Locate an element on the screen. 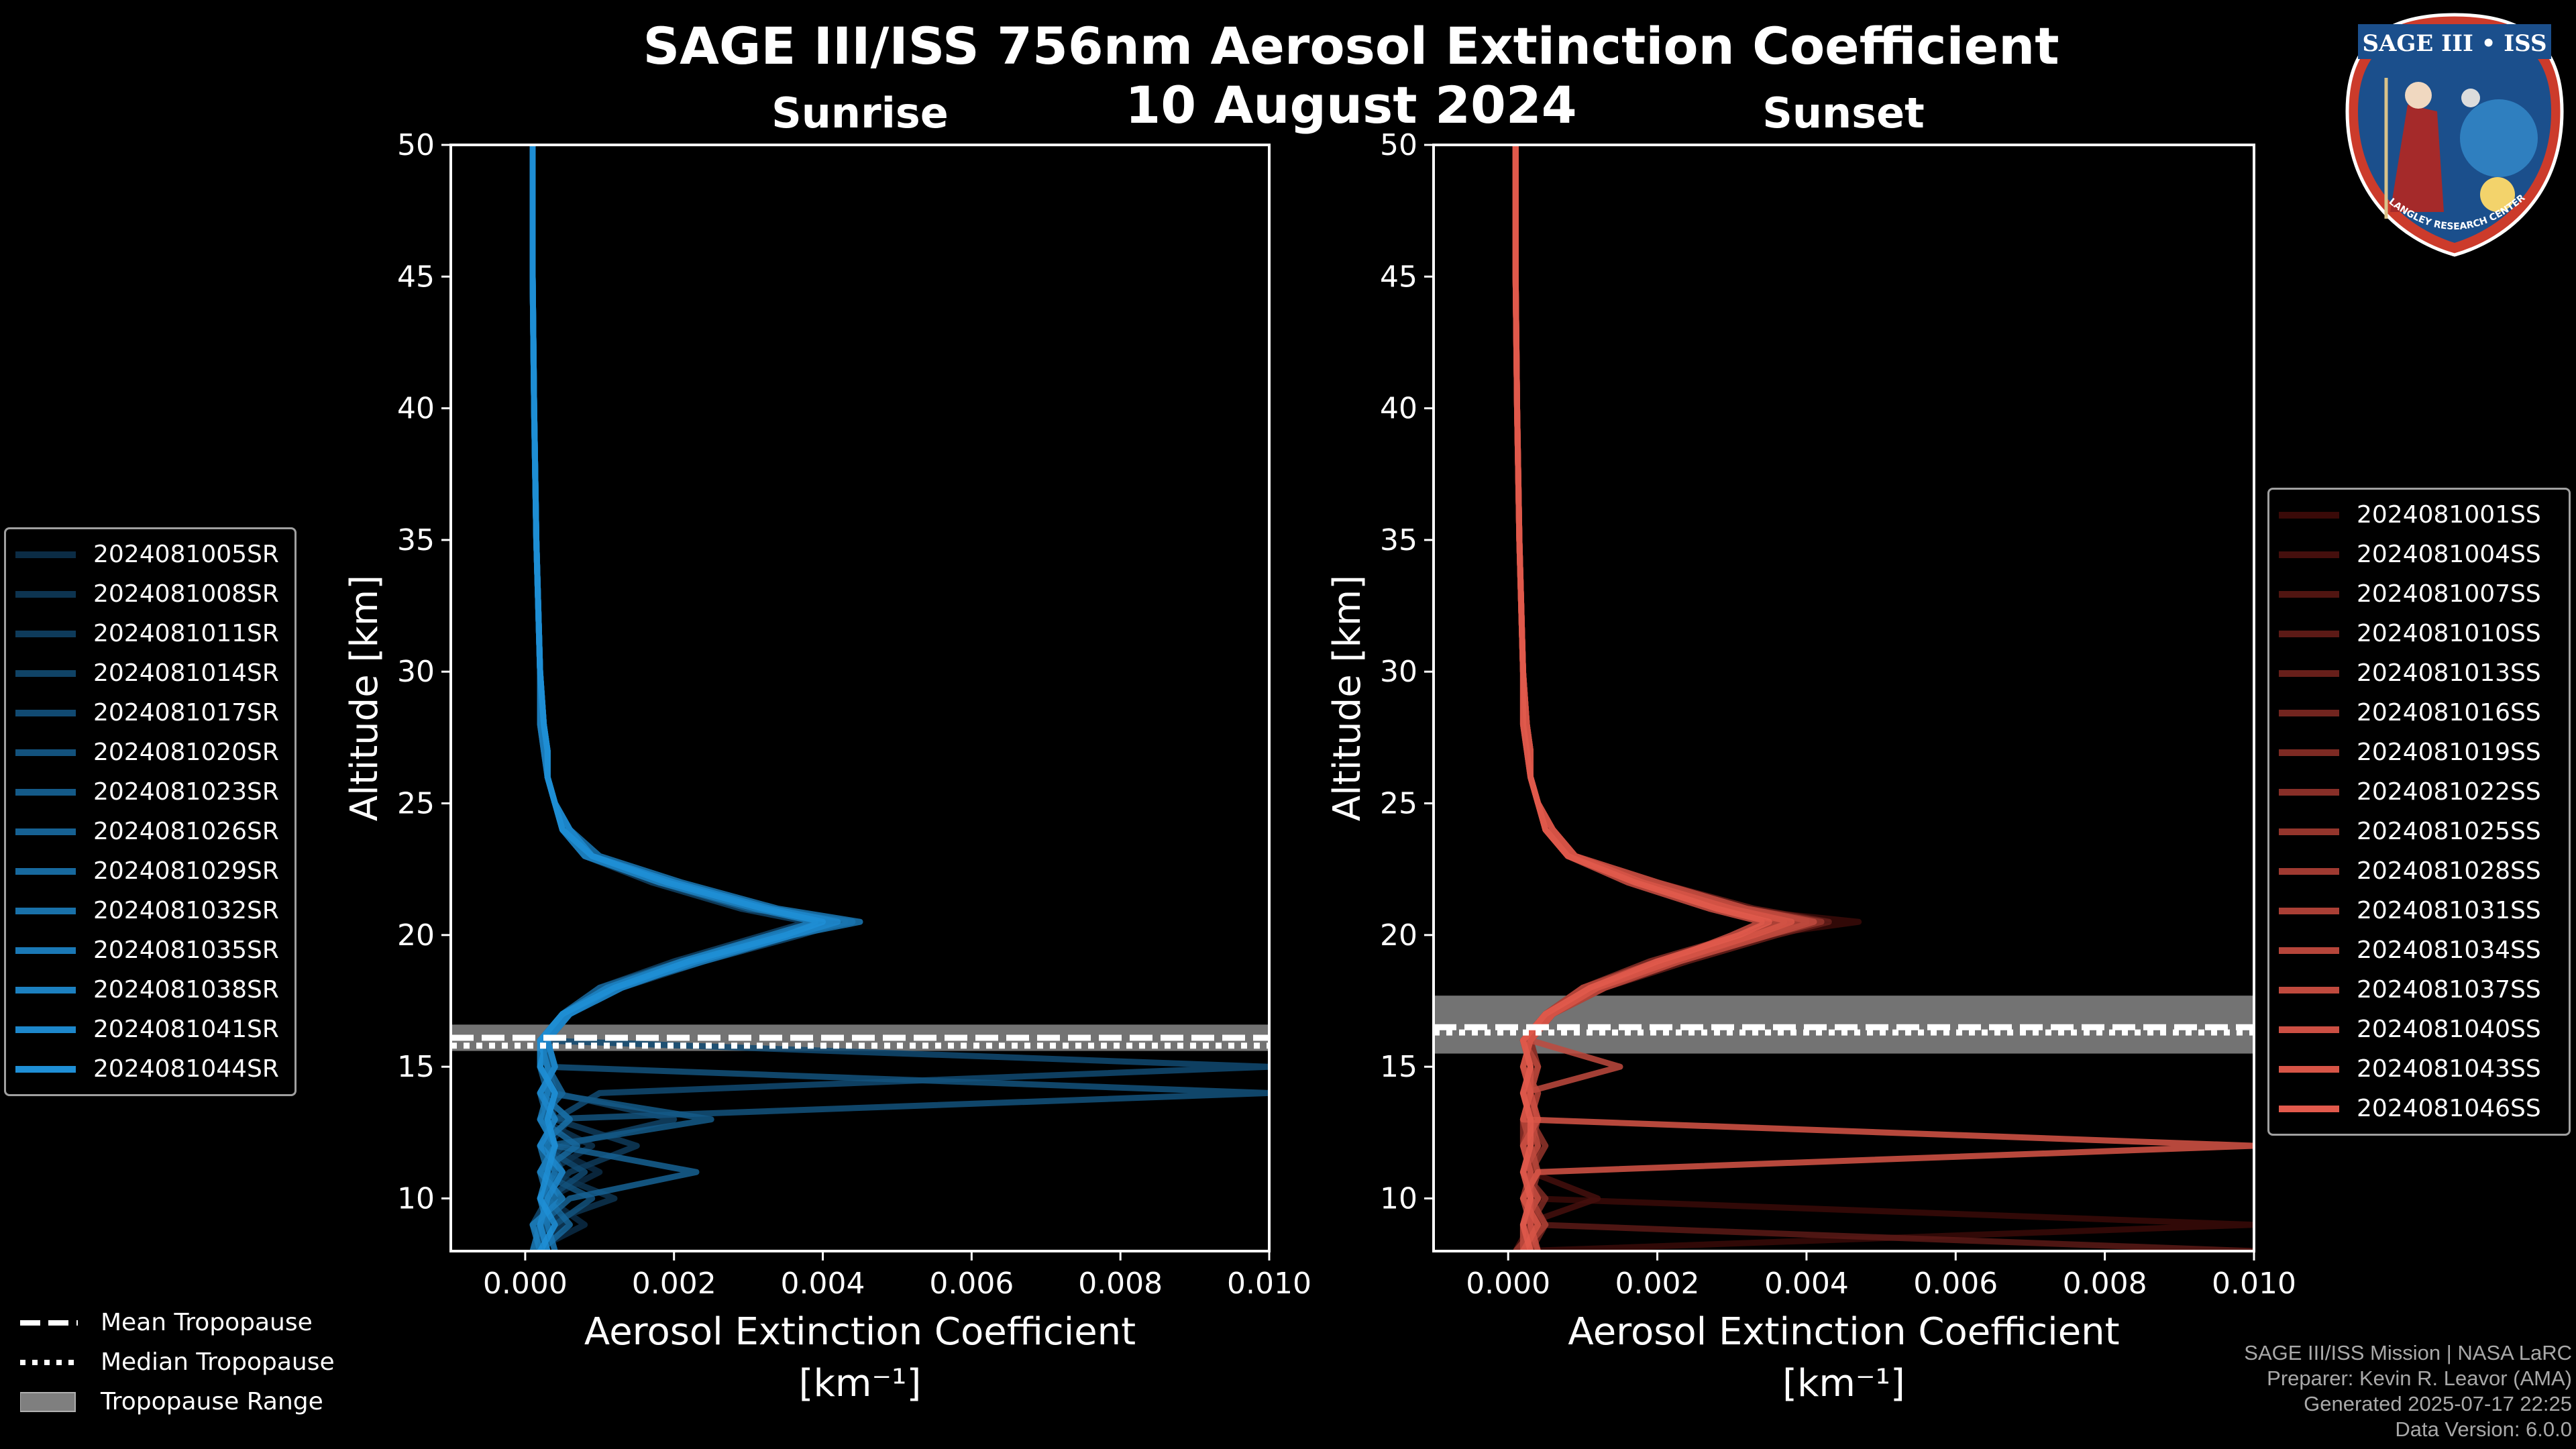  legend-item: 2024081034SS is located at coordinates (2419, 950).